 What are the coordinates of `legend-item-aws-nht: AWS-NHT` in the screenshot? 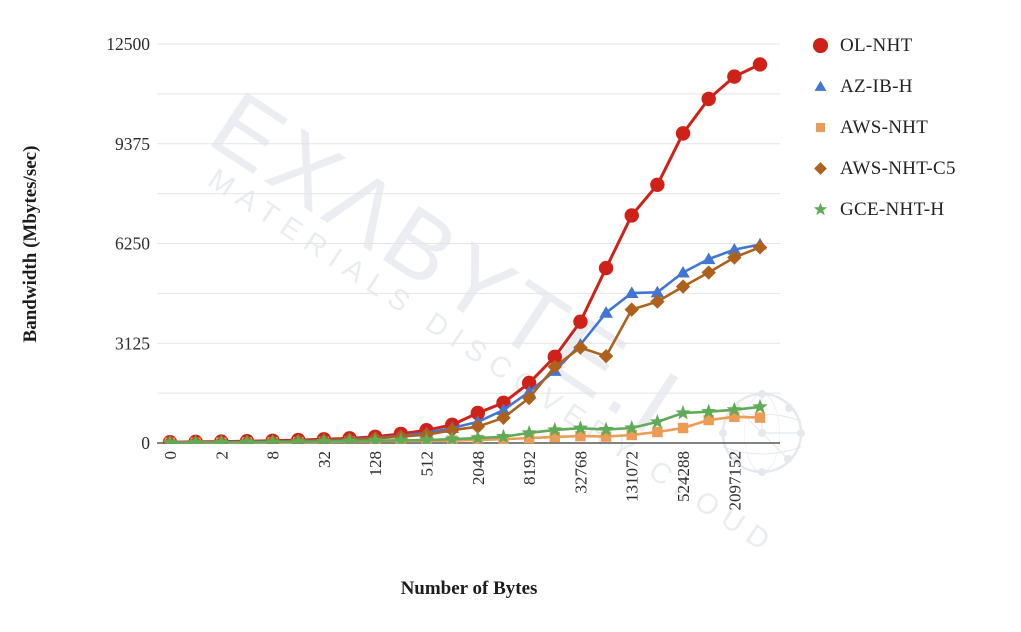 It's located at (884, 127).